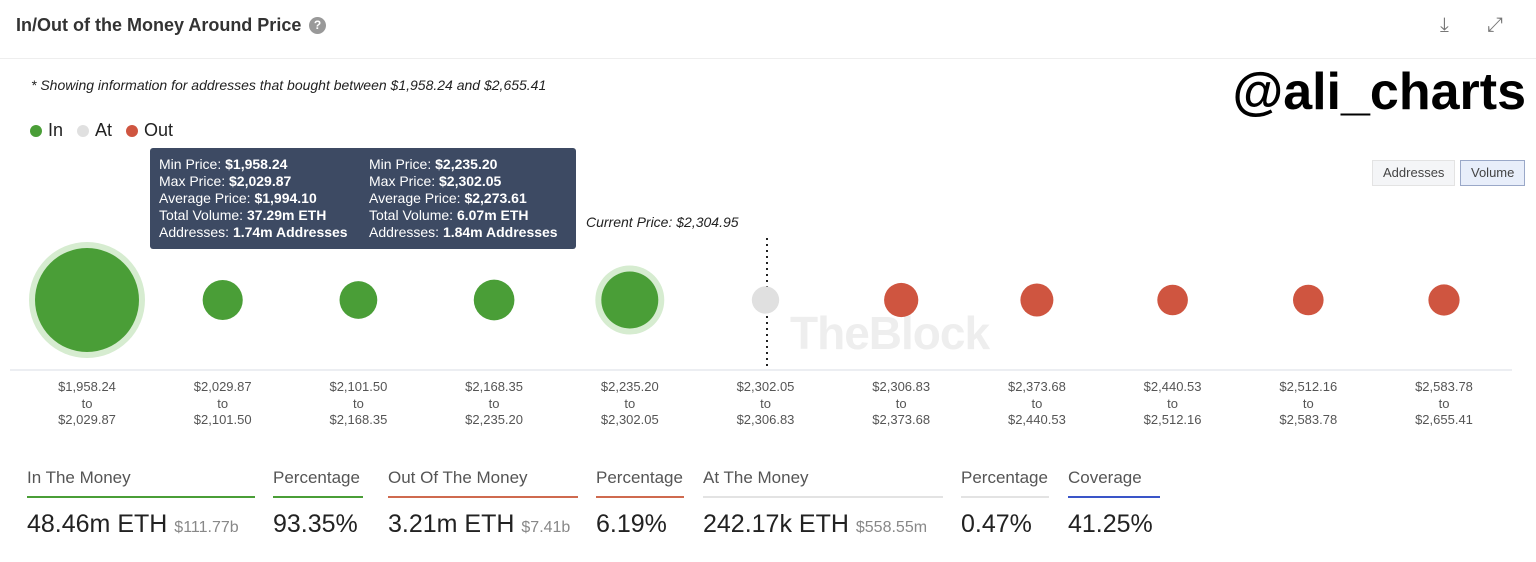 This screenshot has height=562, width=1536. What do you see at coordinates (315, 524) in the screenshot?
I see `stat-value: 93.35%` at bounding box center [315, 524].